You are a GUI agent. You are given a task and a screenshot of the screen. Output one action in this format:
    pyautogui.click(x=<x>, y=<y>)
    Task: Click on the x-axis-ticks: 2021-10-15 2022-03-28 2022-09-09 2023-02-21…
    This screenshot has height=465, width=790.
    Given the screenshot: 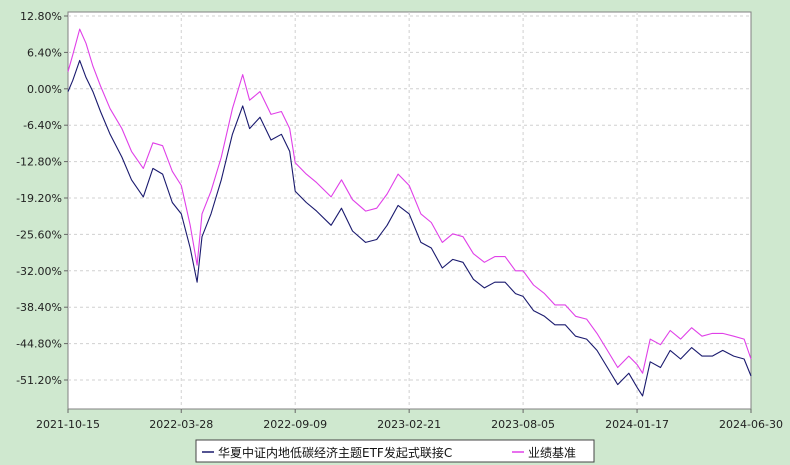 What is the action you would take?
    pyautogui.click(x=409, y=420)
    